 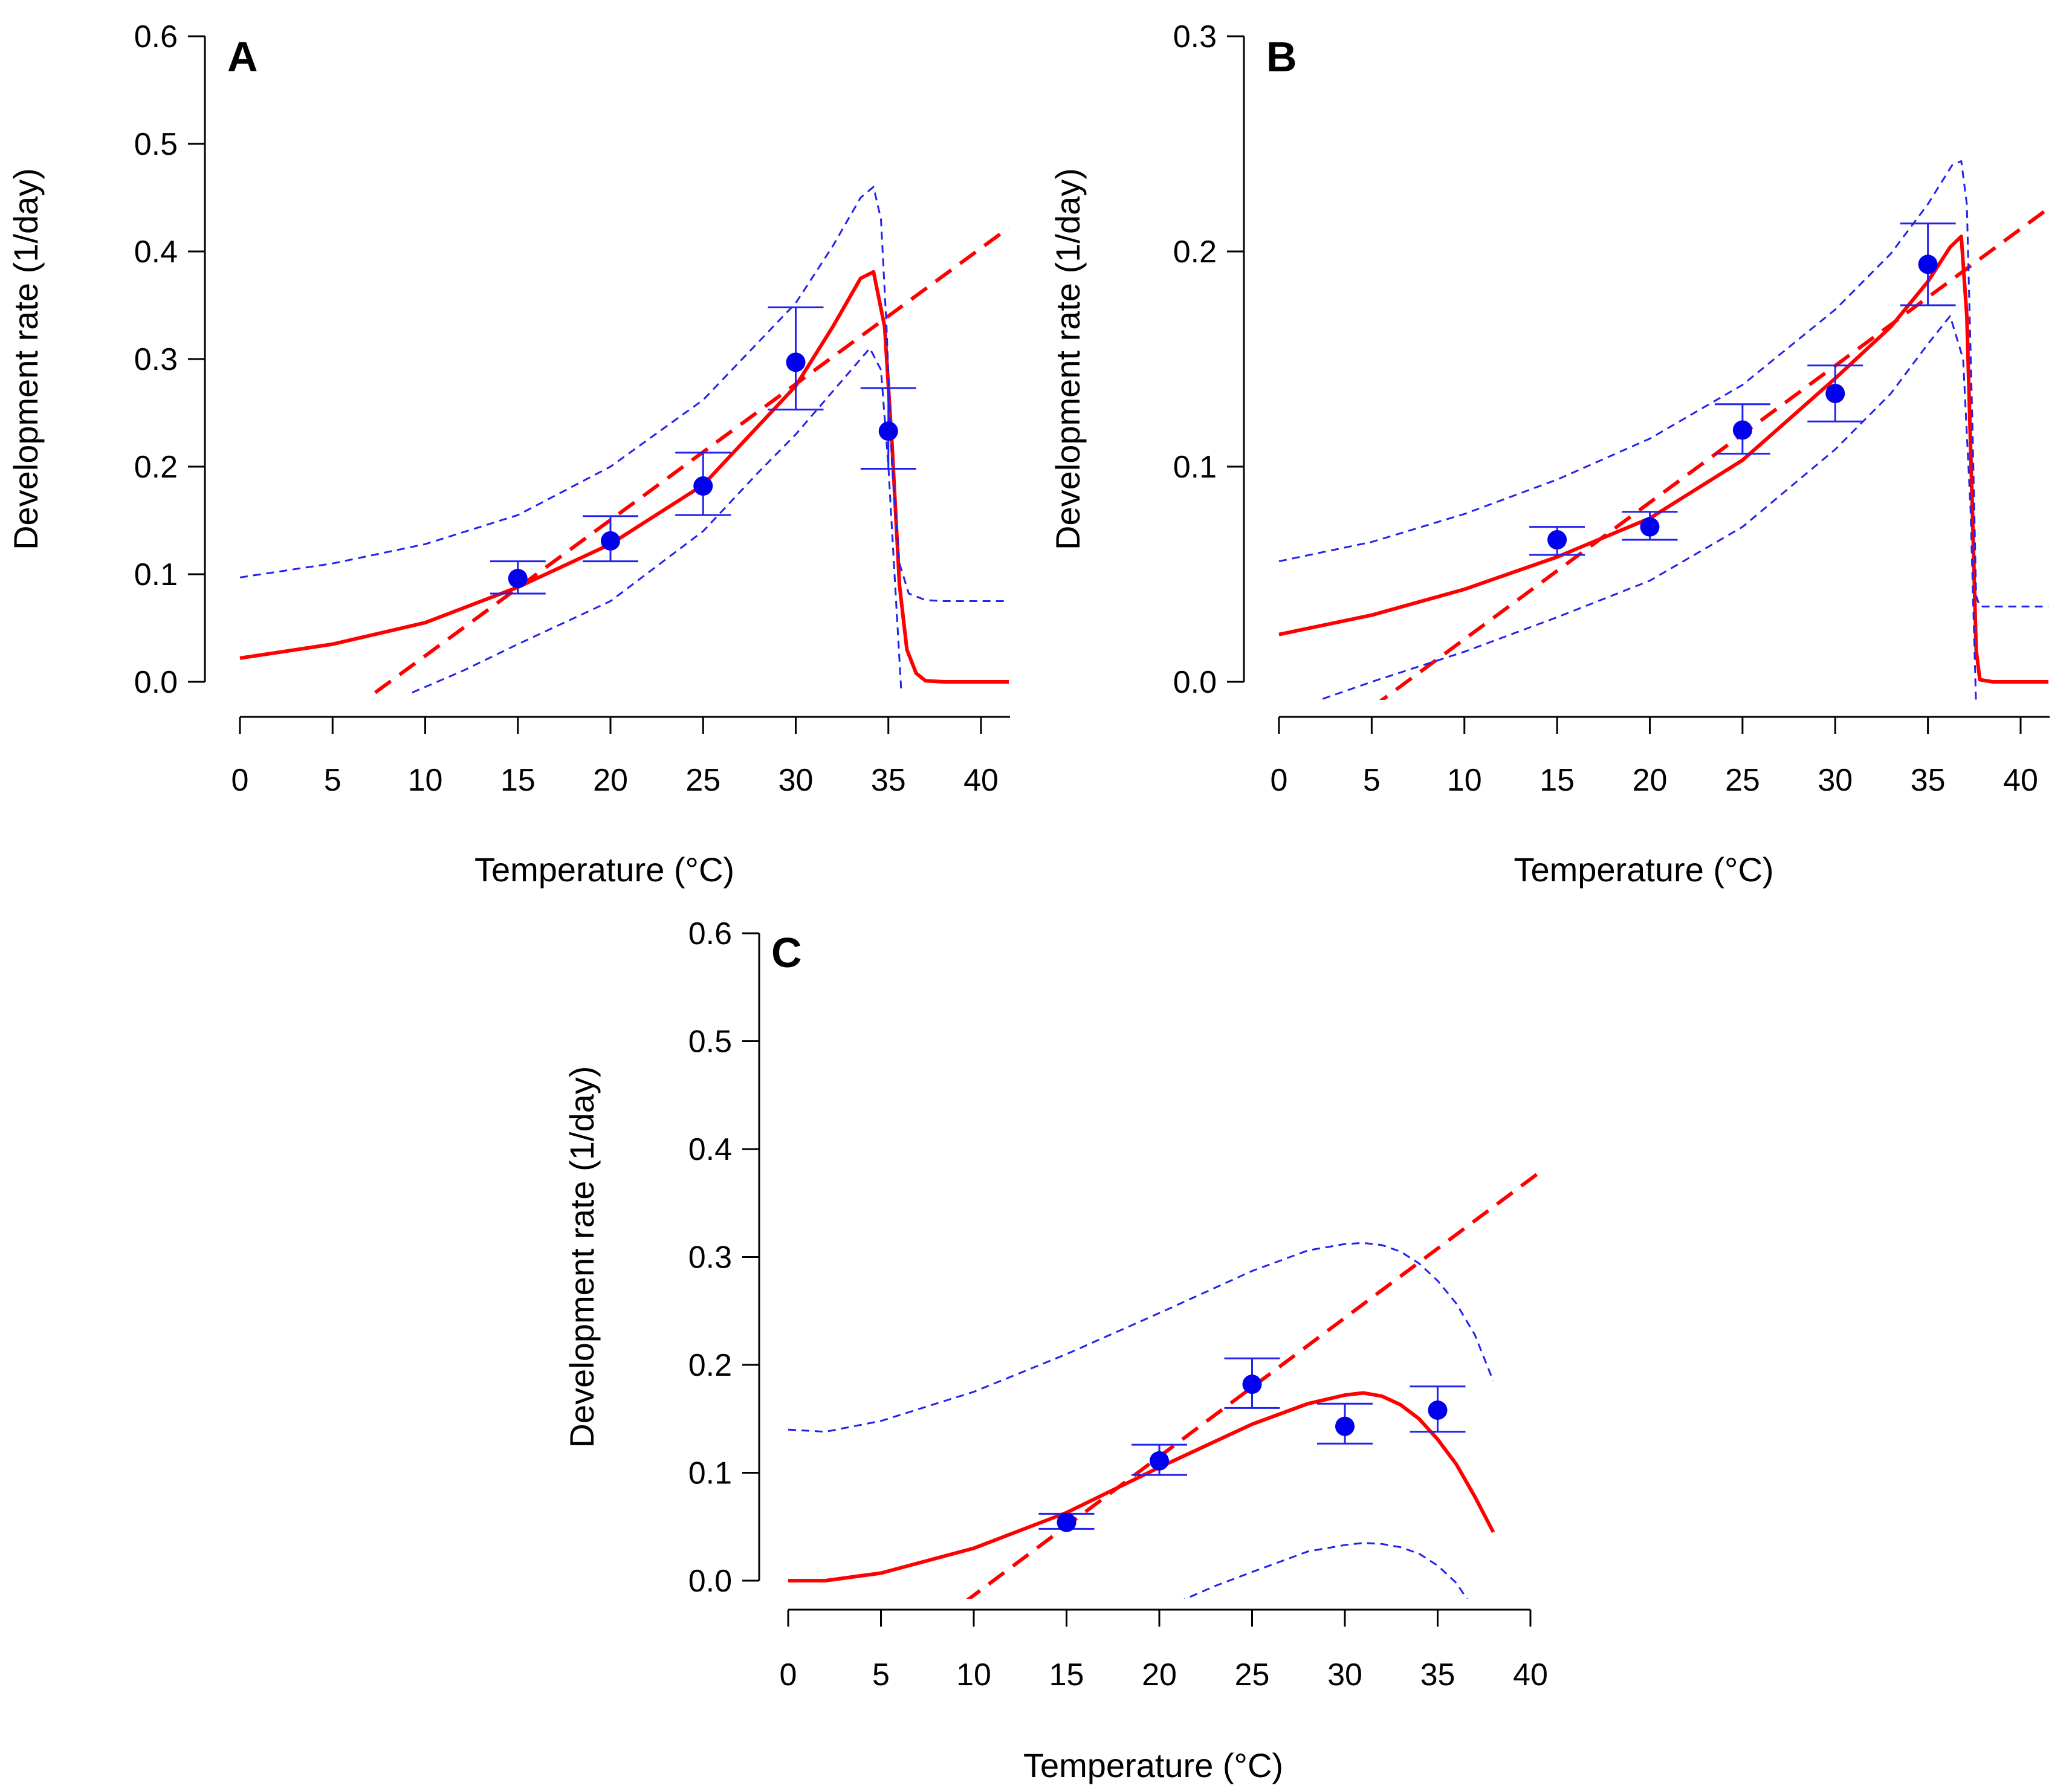 What do you see at coordinates (888, 781) in the screenshot?
I see `panel-a-x-tick-label: 35` at bounding box center [888, 781].